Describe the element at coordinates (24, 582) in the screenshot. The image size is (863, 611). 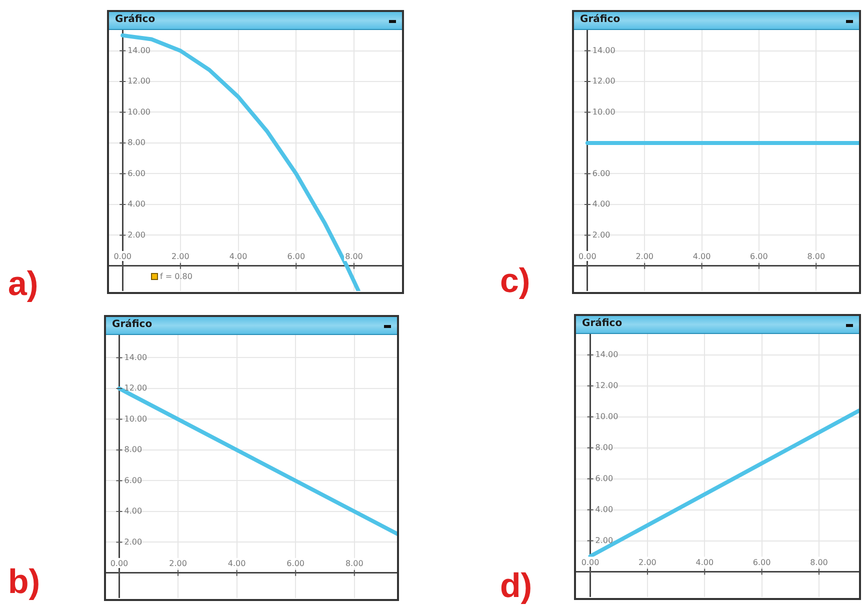
I see `text: b)` at that location.